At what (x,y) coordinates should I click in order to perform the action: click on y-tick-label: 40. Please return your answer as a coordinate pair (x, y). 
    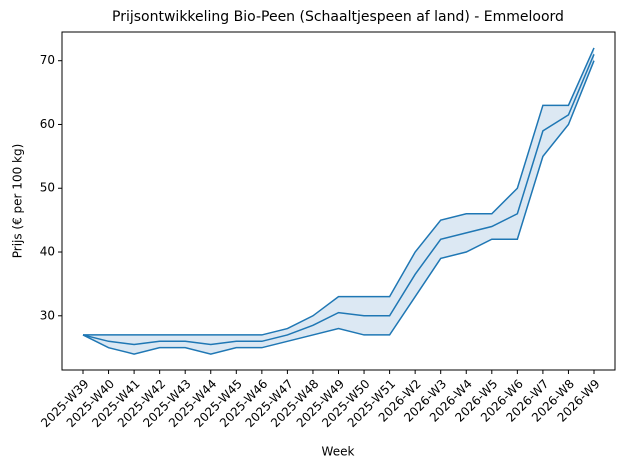
    Looking at the image, I should click on (47, 252).